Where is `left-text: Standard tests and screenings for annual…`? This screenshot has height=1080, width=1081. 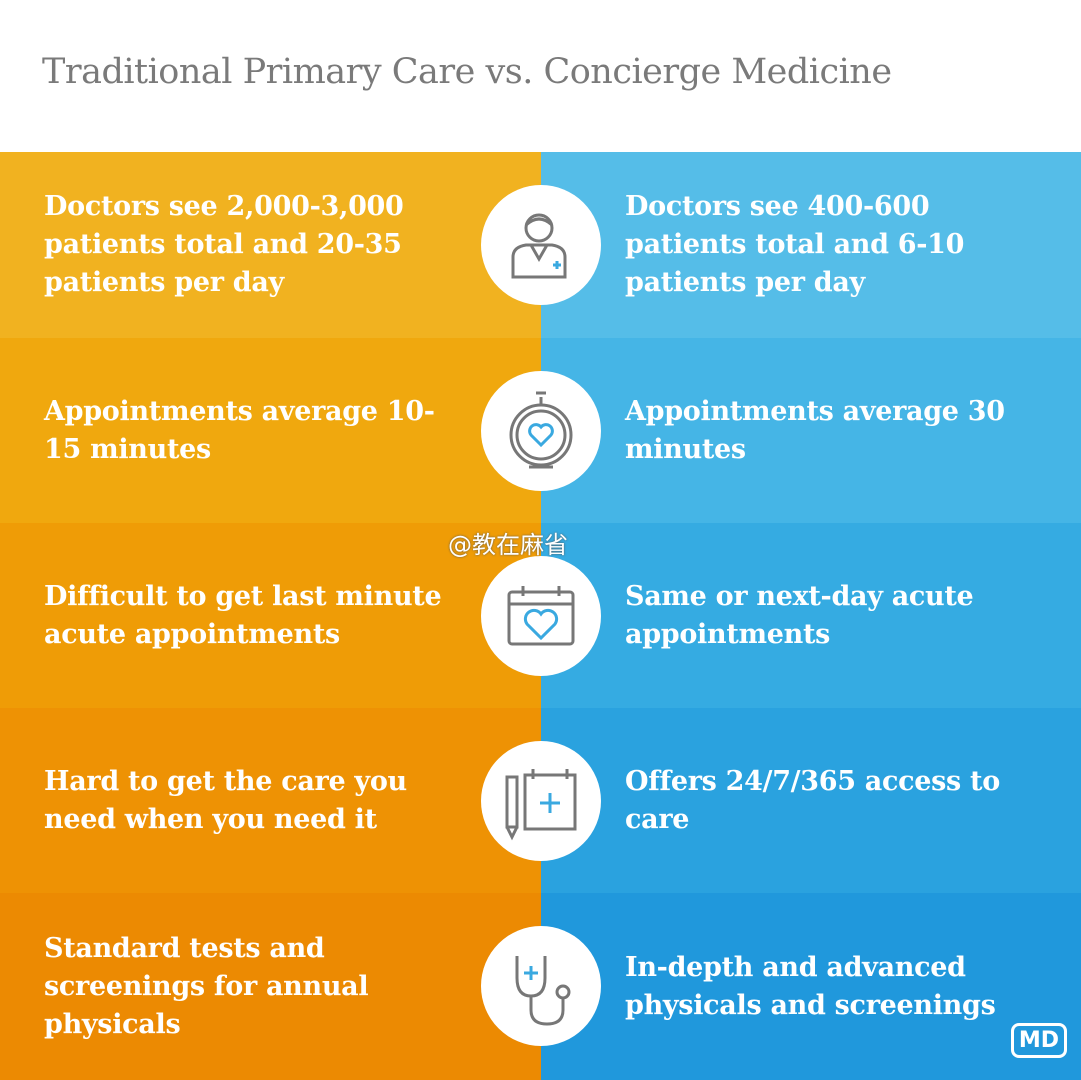
left-text: Standard tests and screenings for annual… is located at coordinates (206, 986).